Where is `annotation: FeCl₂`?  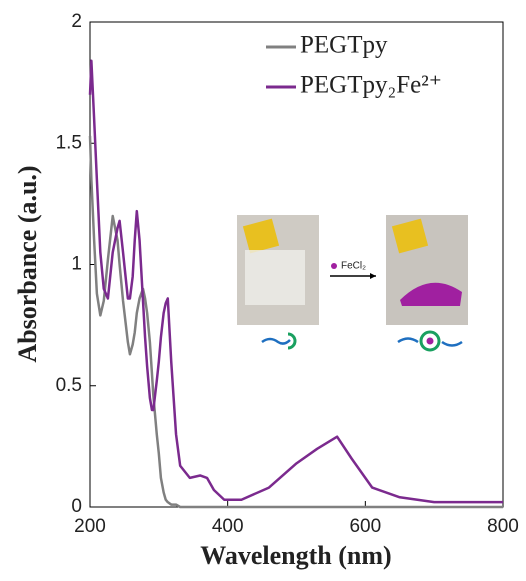
annotation: FeCl₂ is located at coordinates (353, 266).